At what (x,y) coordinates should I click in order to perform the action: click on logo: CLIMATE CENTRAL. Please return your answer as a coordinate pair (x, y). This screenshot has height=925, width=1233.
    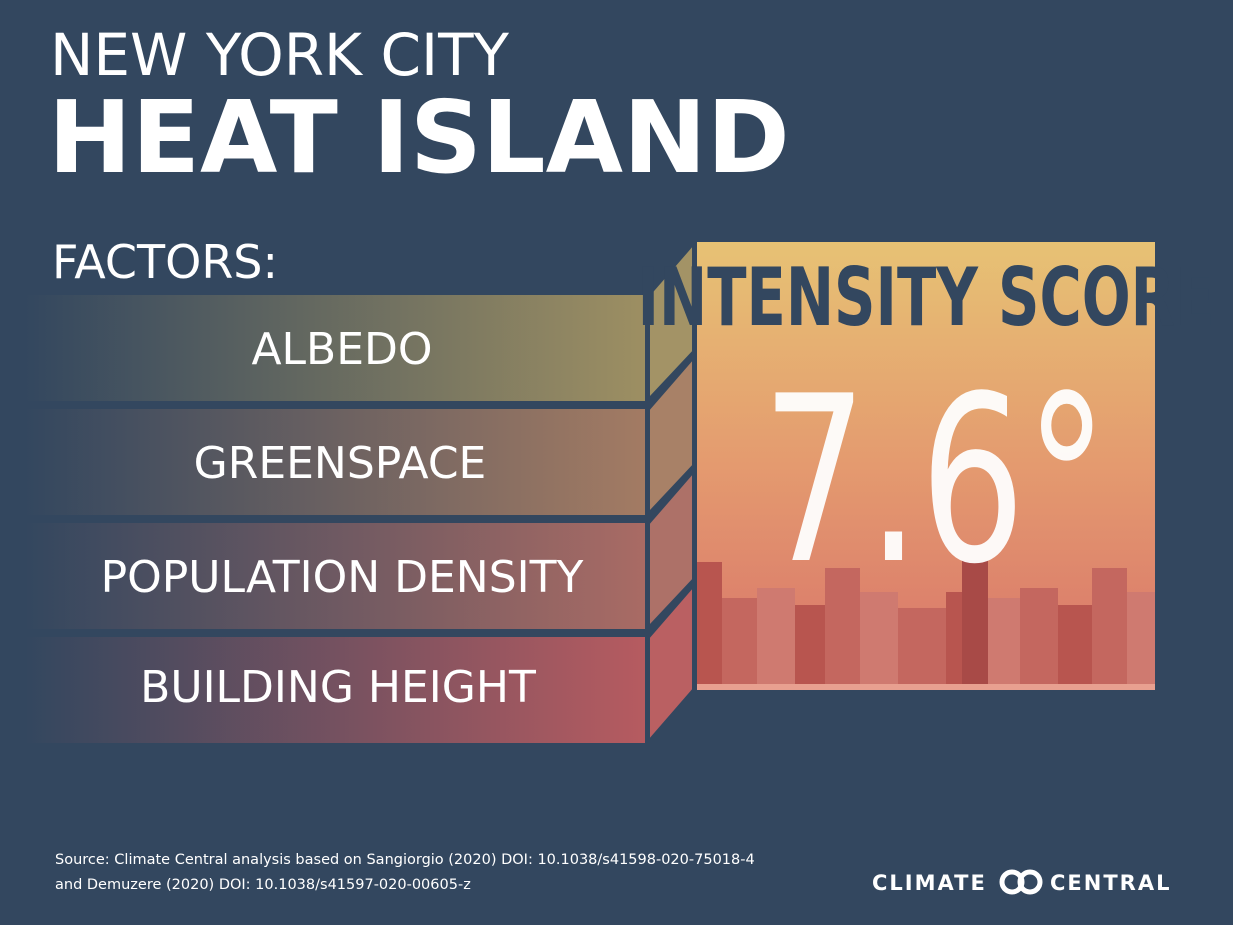
    Looking at the image, I should click on (1021, 882).